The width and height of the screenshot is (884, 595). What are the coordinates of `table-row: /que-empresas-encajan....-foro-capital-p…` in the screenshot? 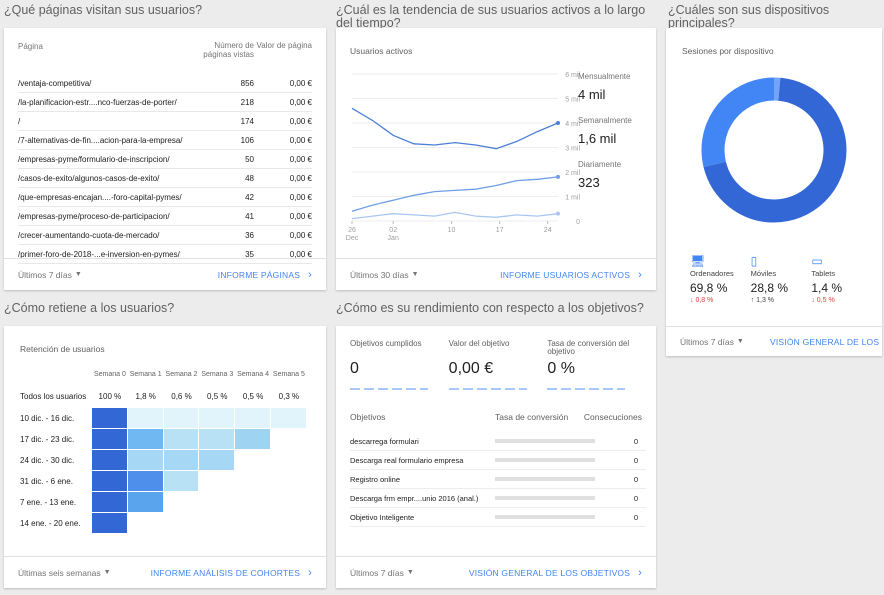 It's located at (165, 197).